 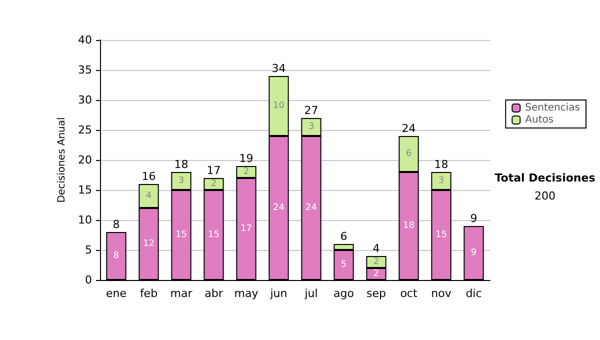 I want to click on x-tick-label: feb, so click(x=149, y=293).